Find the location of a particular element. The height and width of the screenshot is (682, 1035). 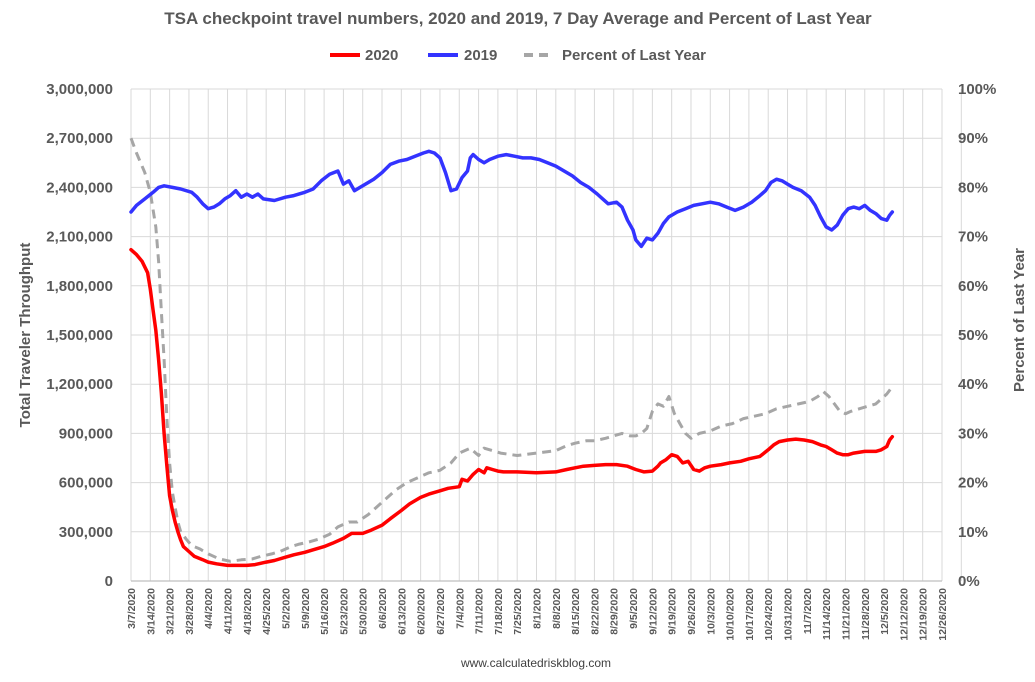

legend-label-percent: Percent of Last Year is located at coordinates (634, 55).